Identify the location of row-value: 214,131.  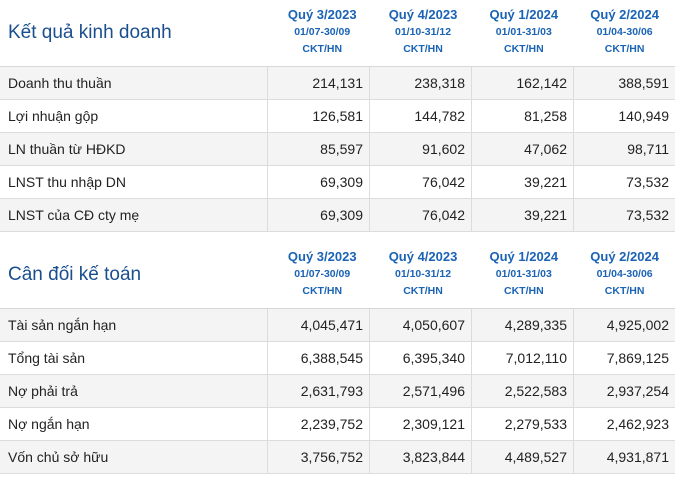
(318, 83).